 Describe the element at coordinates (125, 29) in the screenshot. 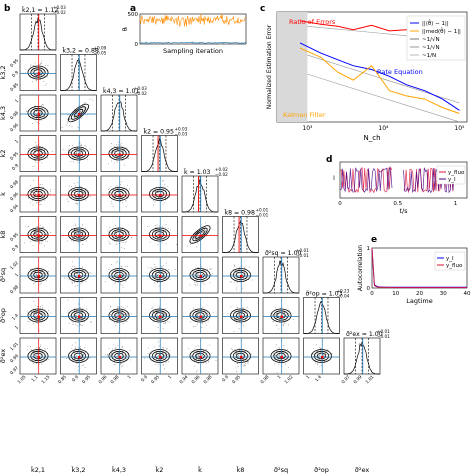

I see `axis-label-y: θᵢ` at that location.